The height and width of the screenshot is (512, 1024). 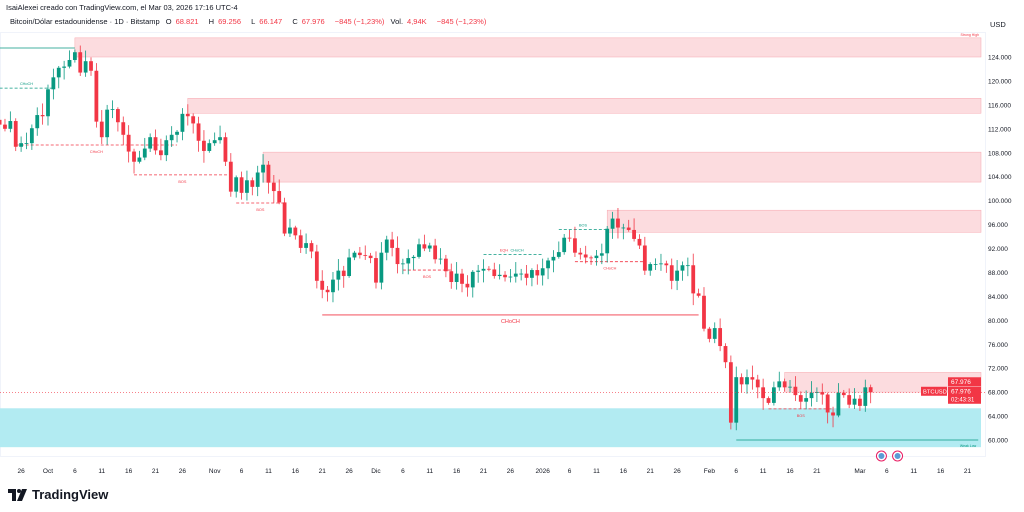 I want to click on currency-label: USD, so click(x=998, y=24).